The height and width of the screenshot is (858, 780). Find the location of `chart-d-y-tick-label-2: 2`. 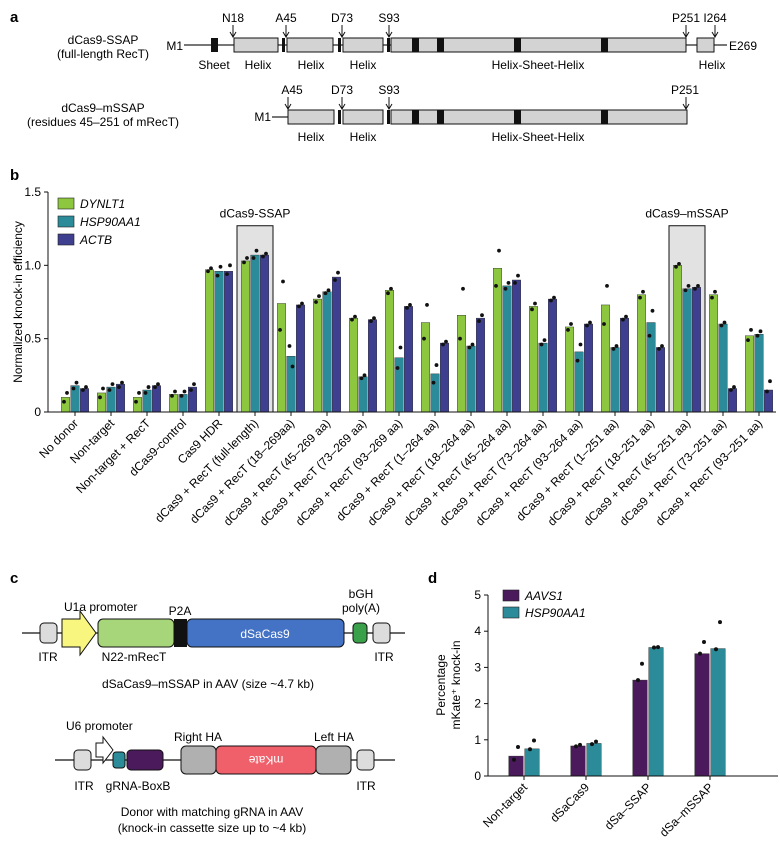

chart-d-y-tick-label-2: 2 is located at coordinates (477, 704).